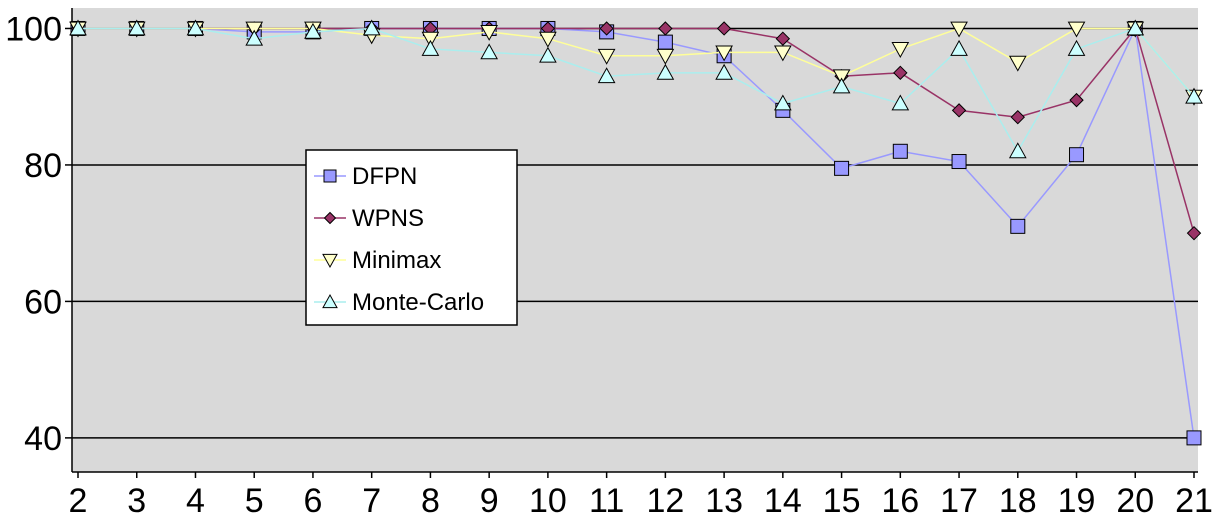 This screenshot has height=520, width=1212. Describe the element at coordinates (842, 501) in the screenshot. I see `x-tick-label-15: 15` at that location.